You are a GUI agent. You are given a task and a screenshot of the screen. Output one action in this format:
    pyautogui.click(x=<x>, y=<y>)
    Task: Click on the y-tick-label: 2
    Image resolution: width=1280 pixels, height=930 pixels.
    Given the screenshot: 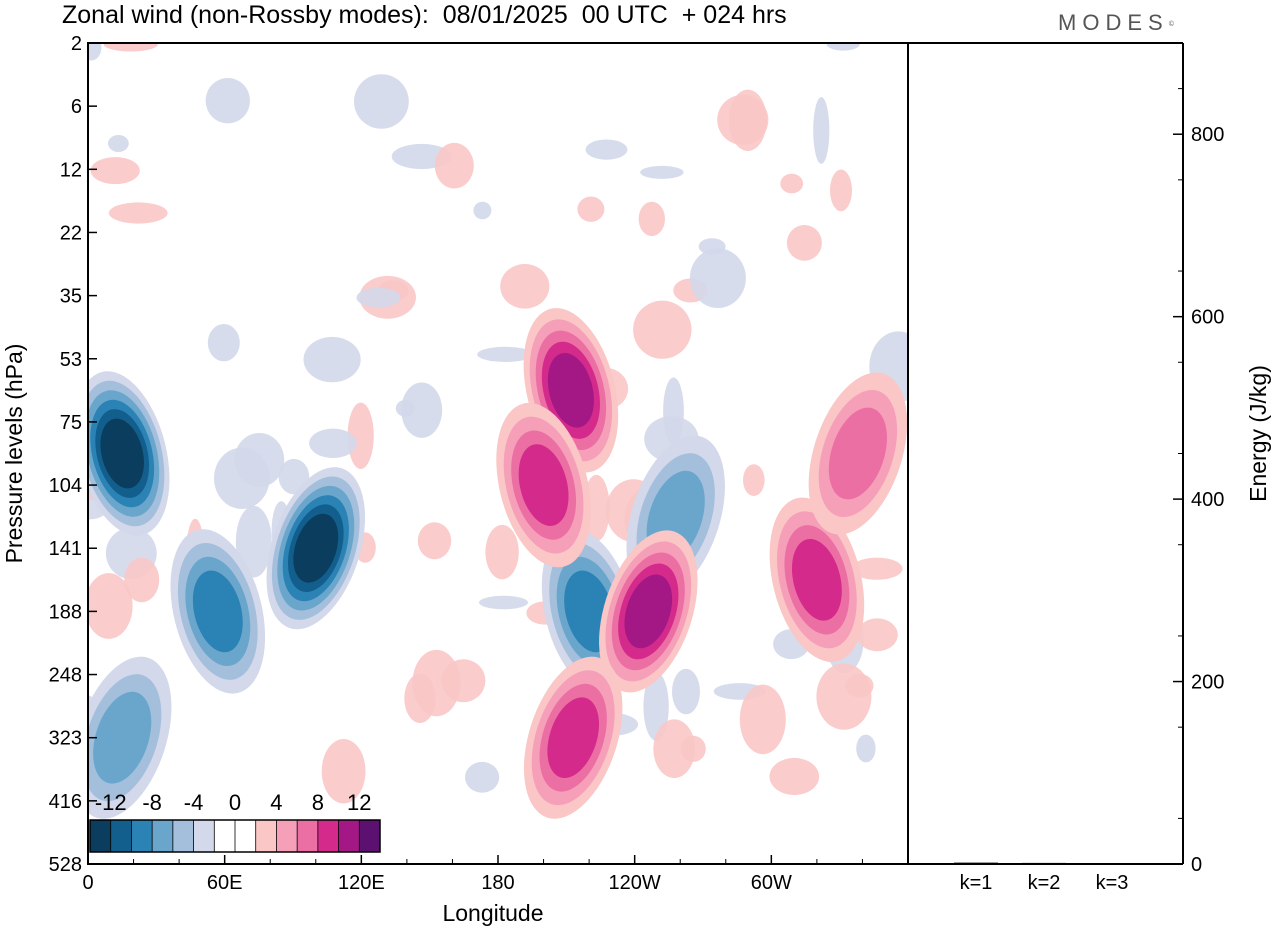 What is the action you would take?
    pyautogui.click(x=76, y=44)
    